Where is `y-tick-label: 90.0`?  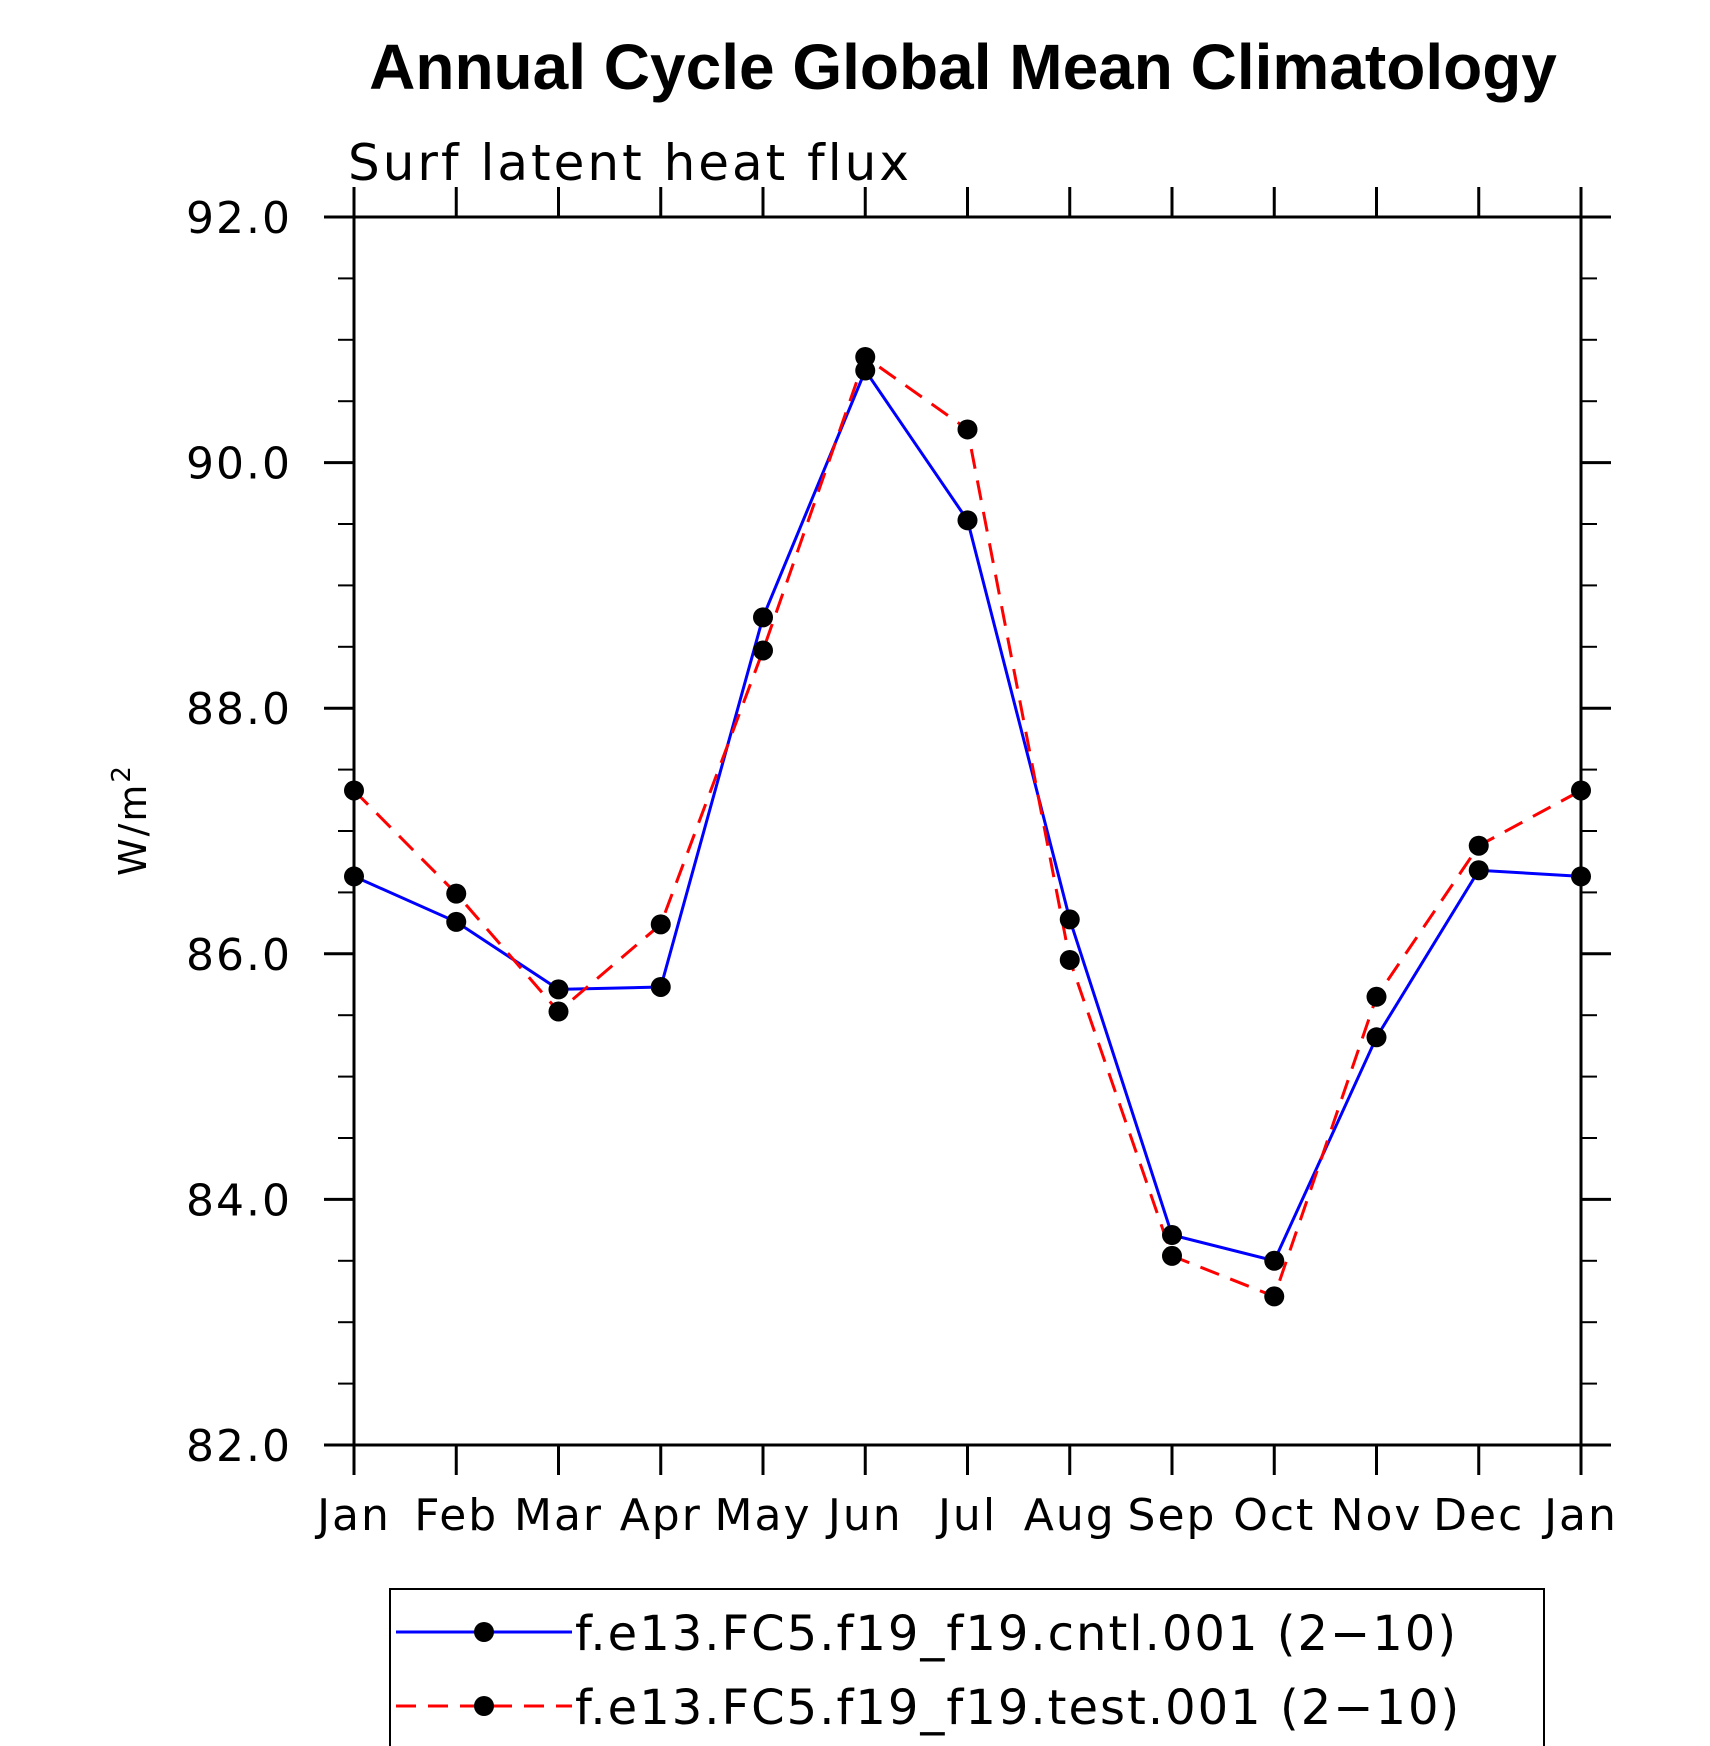
y-tick-label: 90.0 is located at coordinates (239, 464).